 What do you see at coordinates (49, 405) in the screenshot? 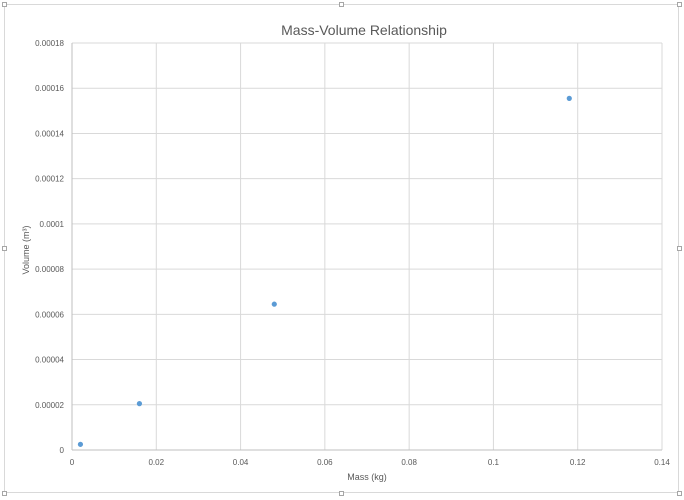
I see `y-tick-label: 0.00002` at bounding box center [49, 405].